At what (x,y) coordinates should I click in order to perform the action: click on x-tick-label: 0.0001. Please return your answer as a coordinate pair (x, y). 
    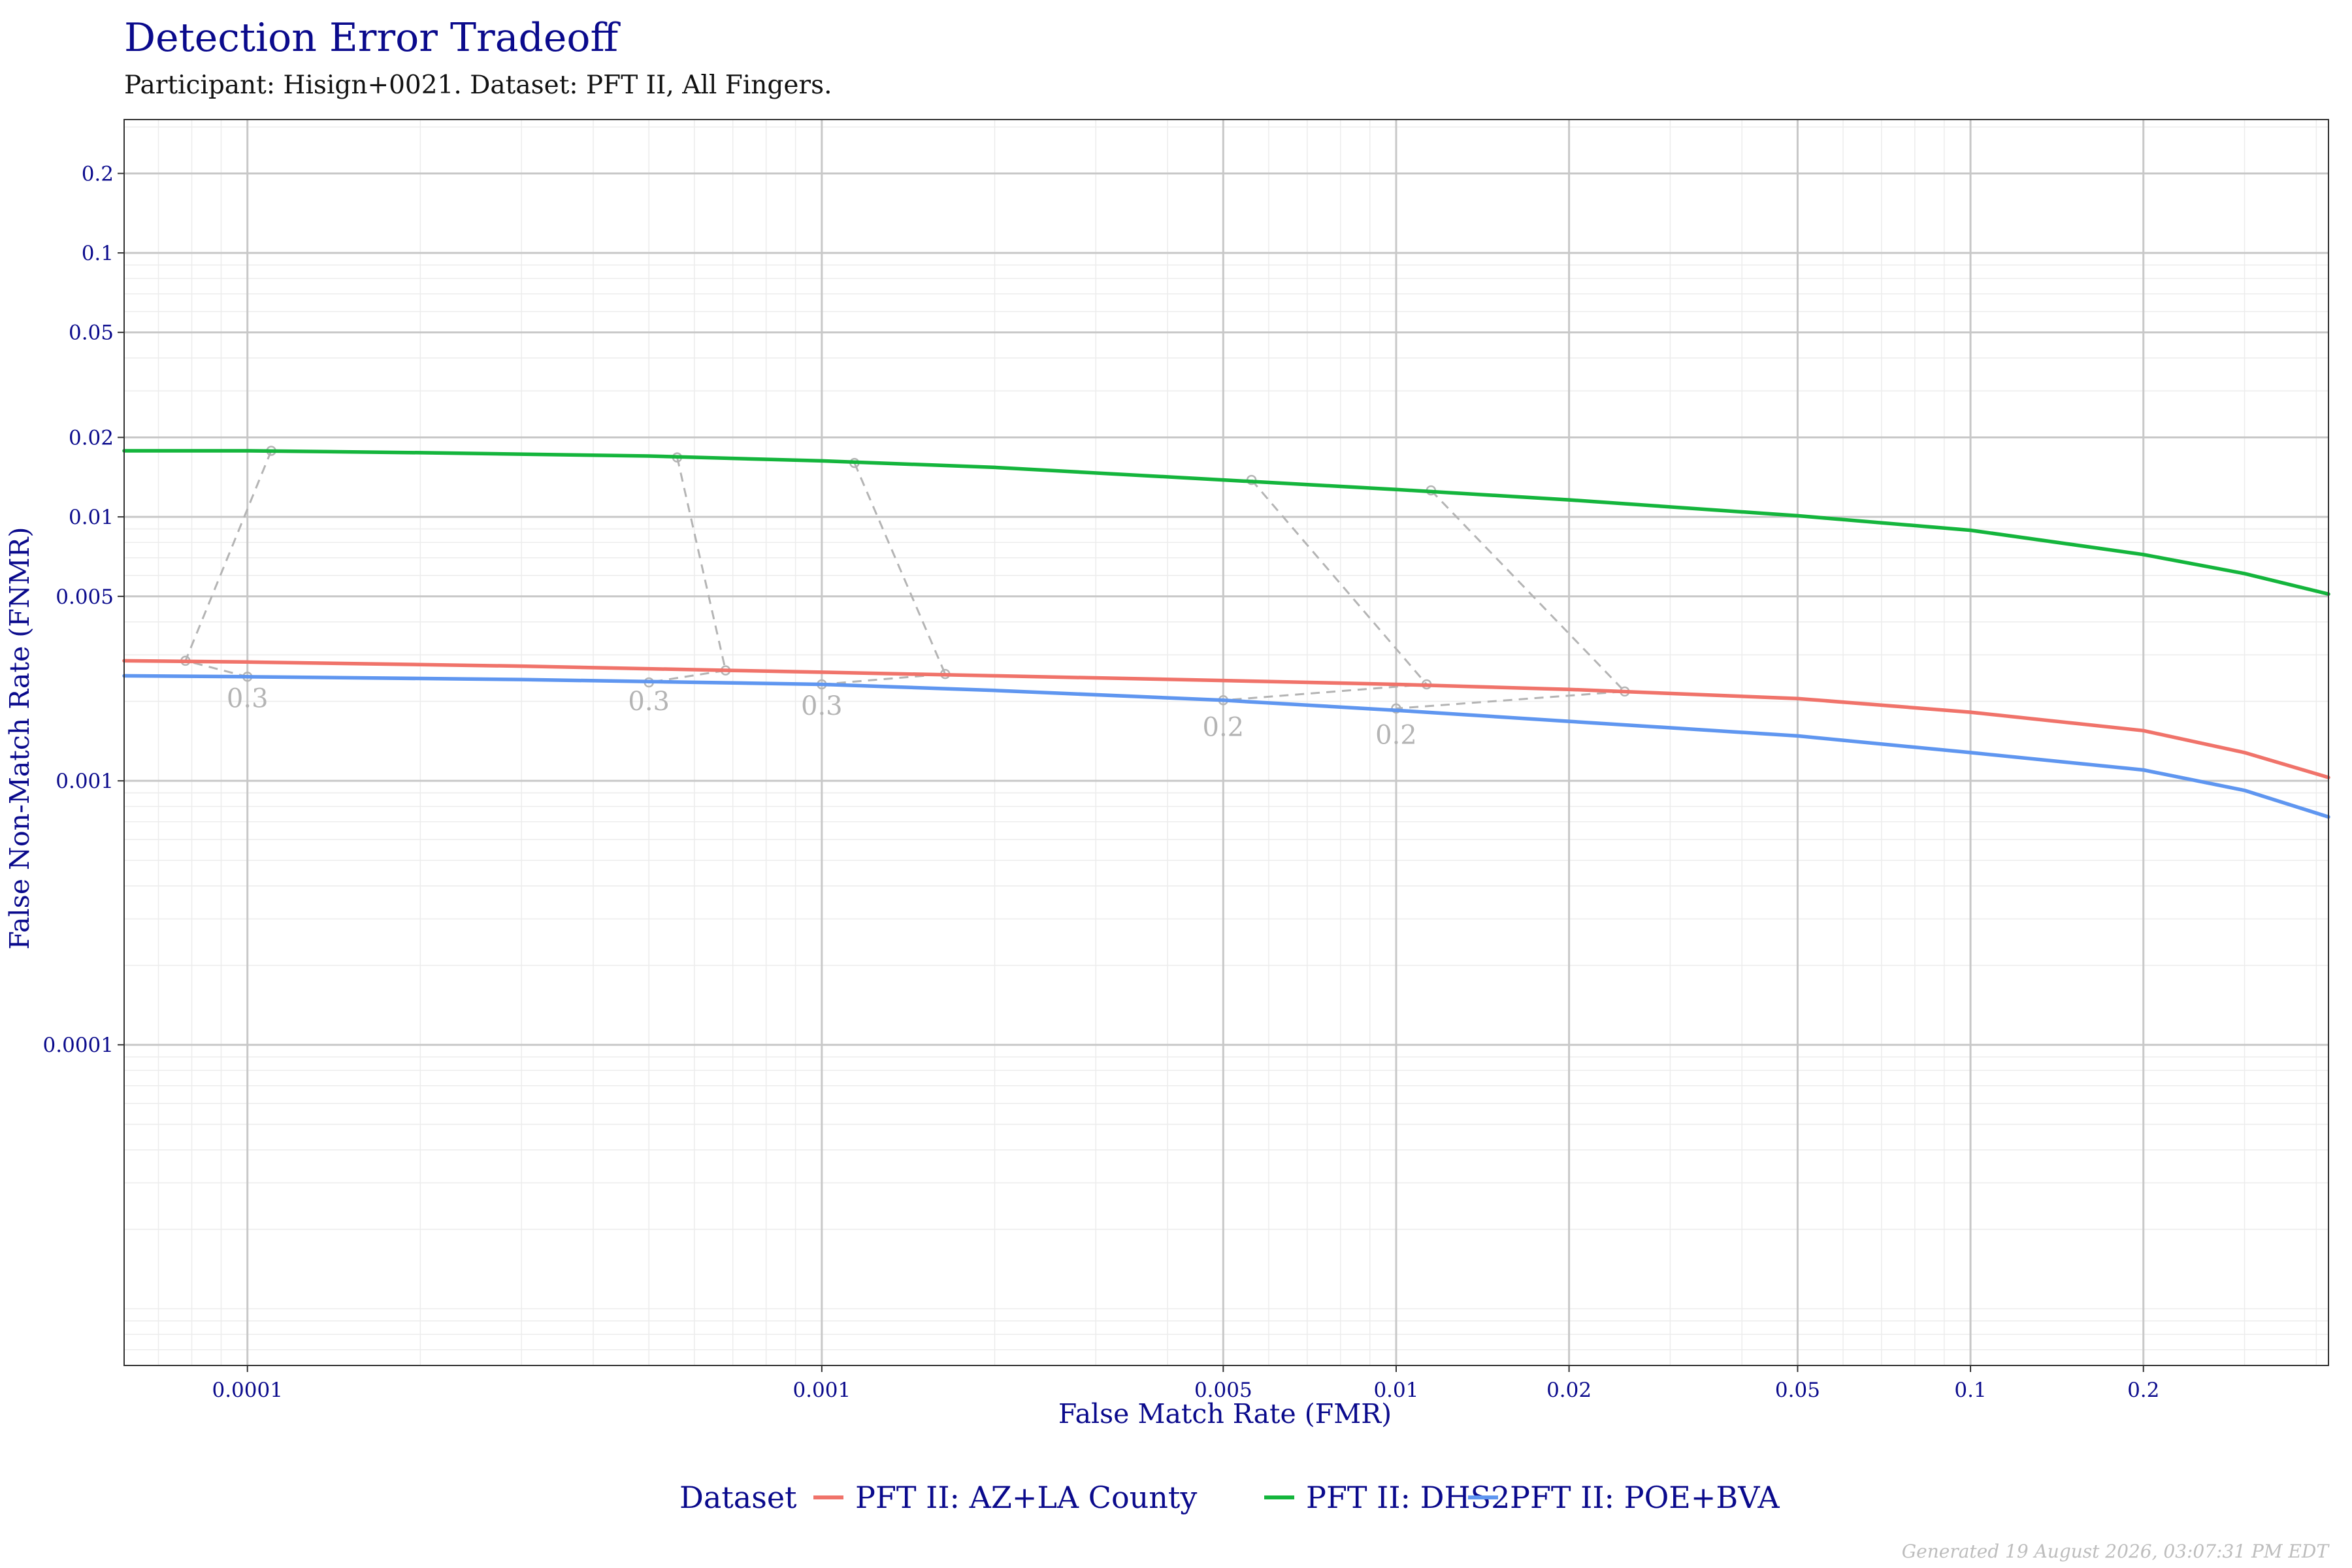
    Looking at the image, I should click on (247, 1390).